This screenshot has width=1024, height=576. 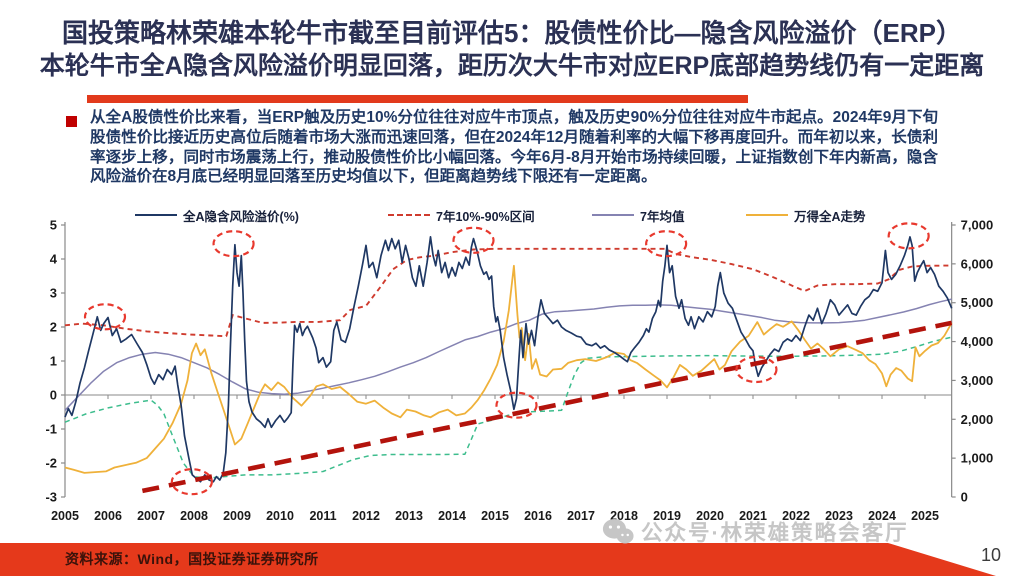 What do you see at coordinates (977, 225) in the screenshot?
I see `svg-text: 7,000` at bounding box center [977, 225].